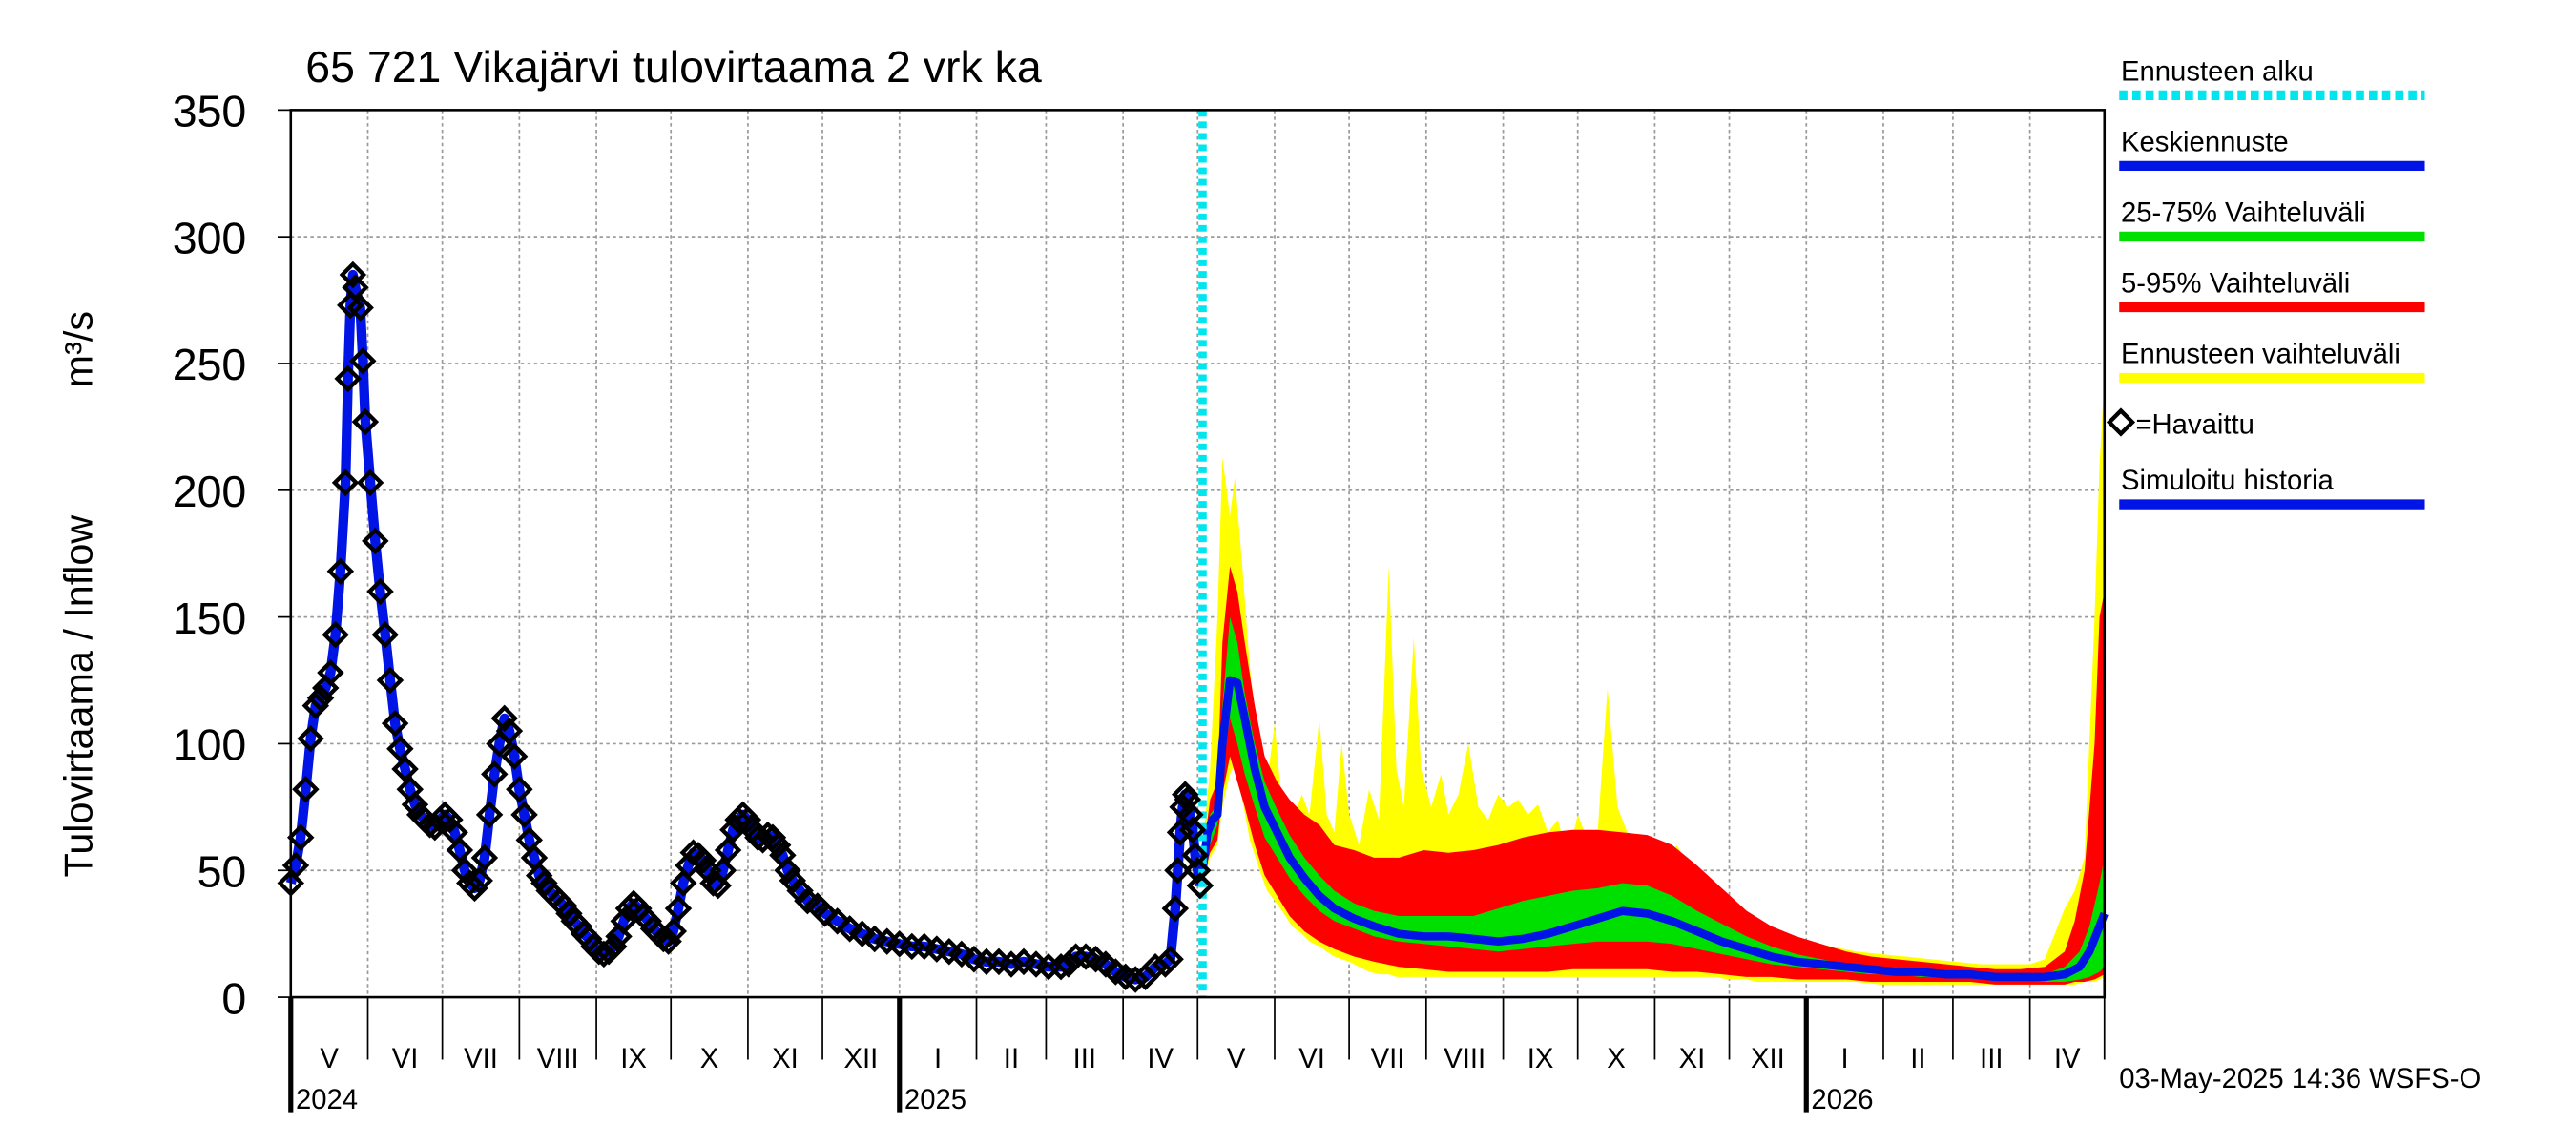 The image size is (2576, 1145). What do you see at coordinates (633, 1059) in the screenshot?
I see `month-label: IX` at bounding box center [633, 1059].